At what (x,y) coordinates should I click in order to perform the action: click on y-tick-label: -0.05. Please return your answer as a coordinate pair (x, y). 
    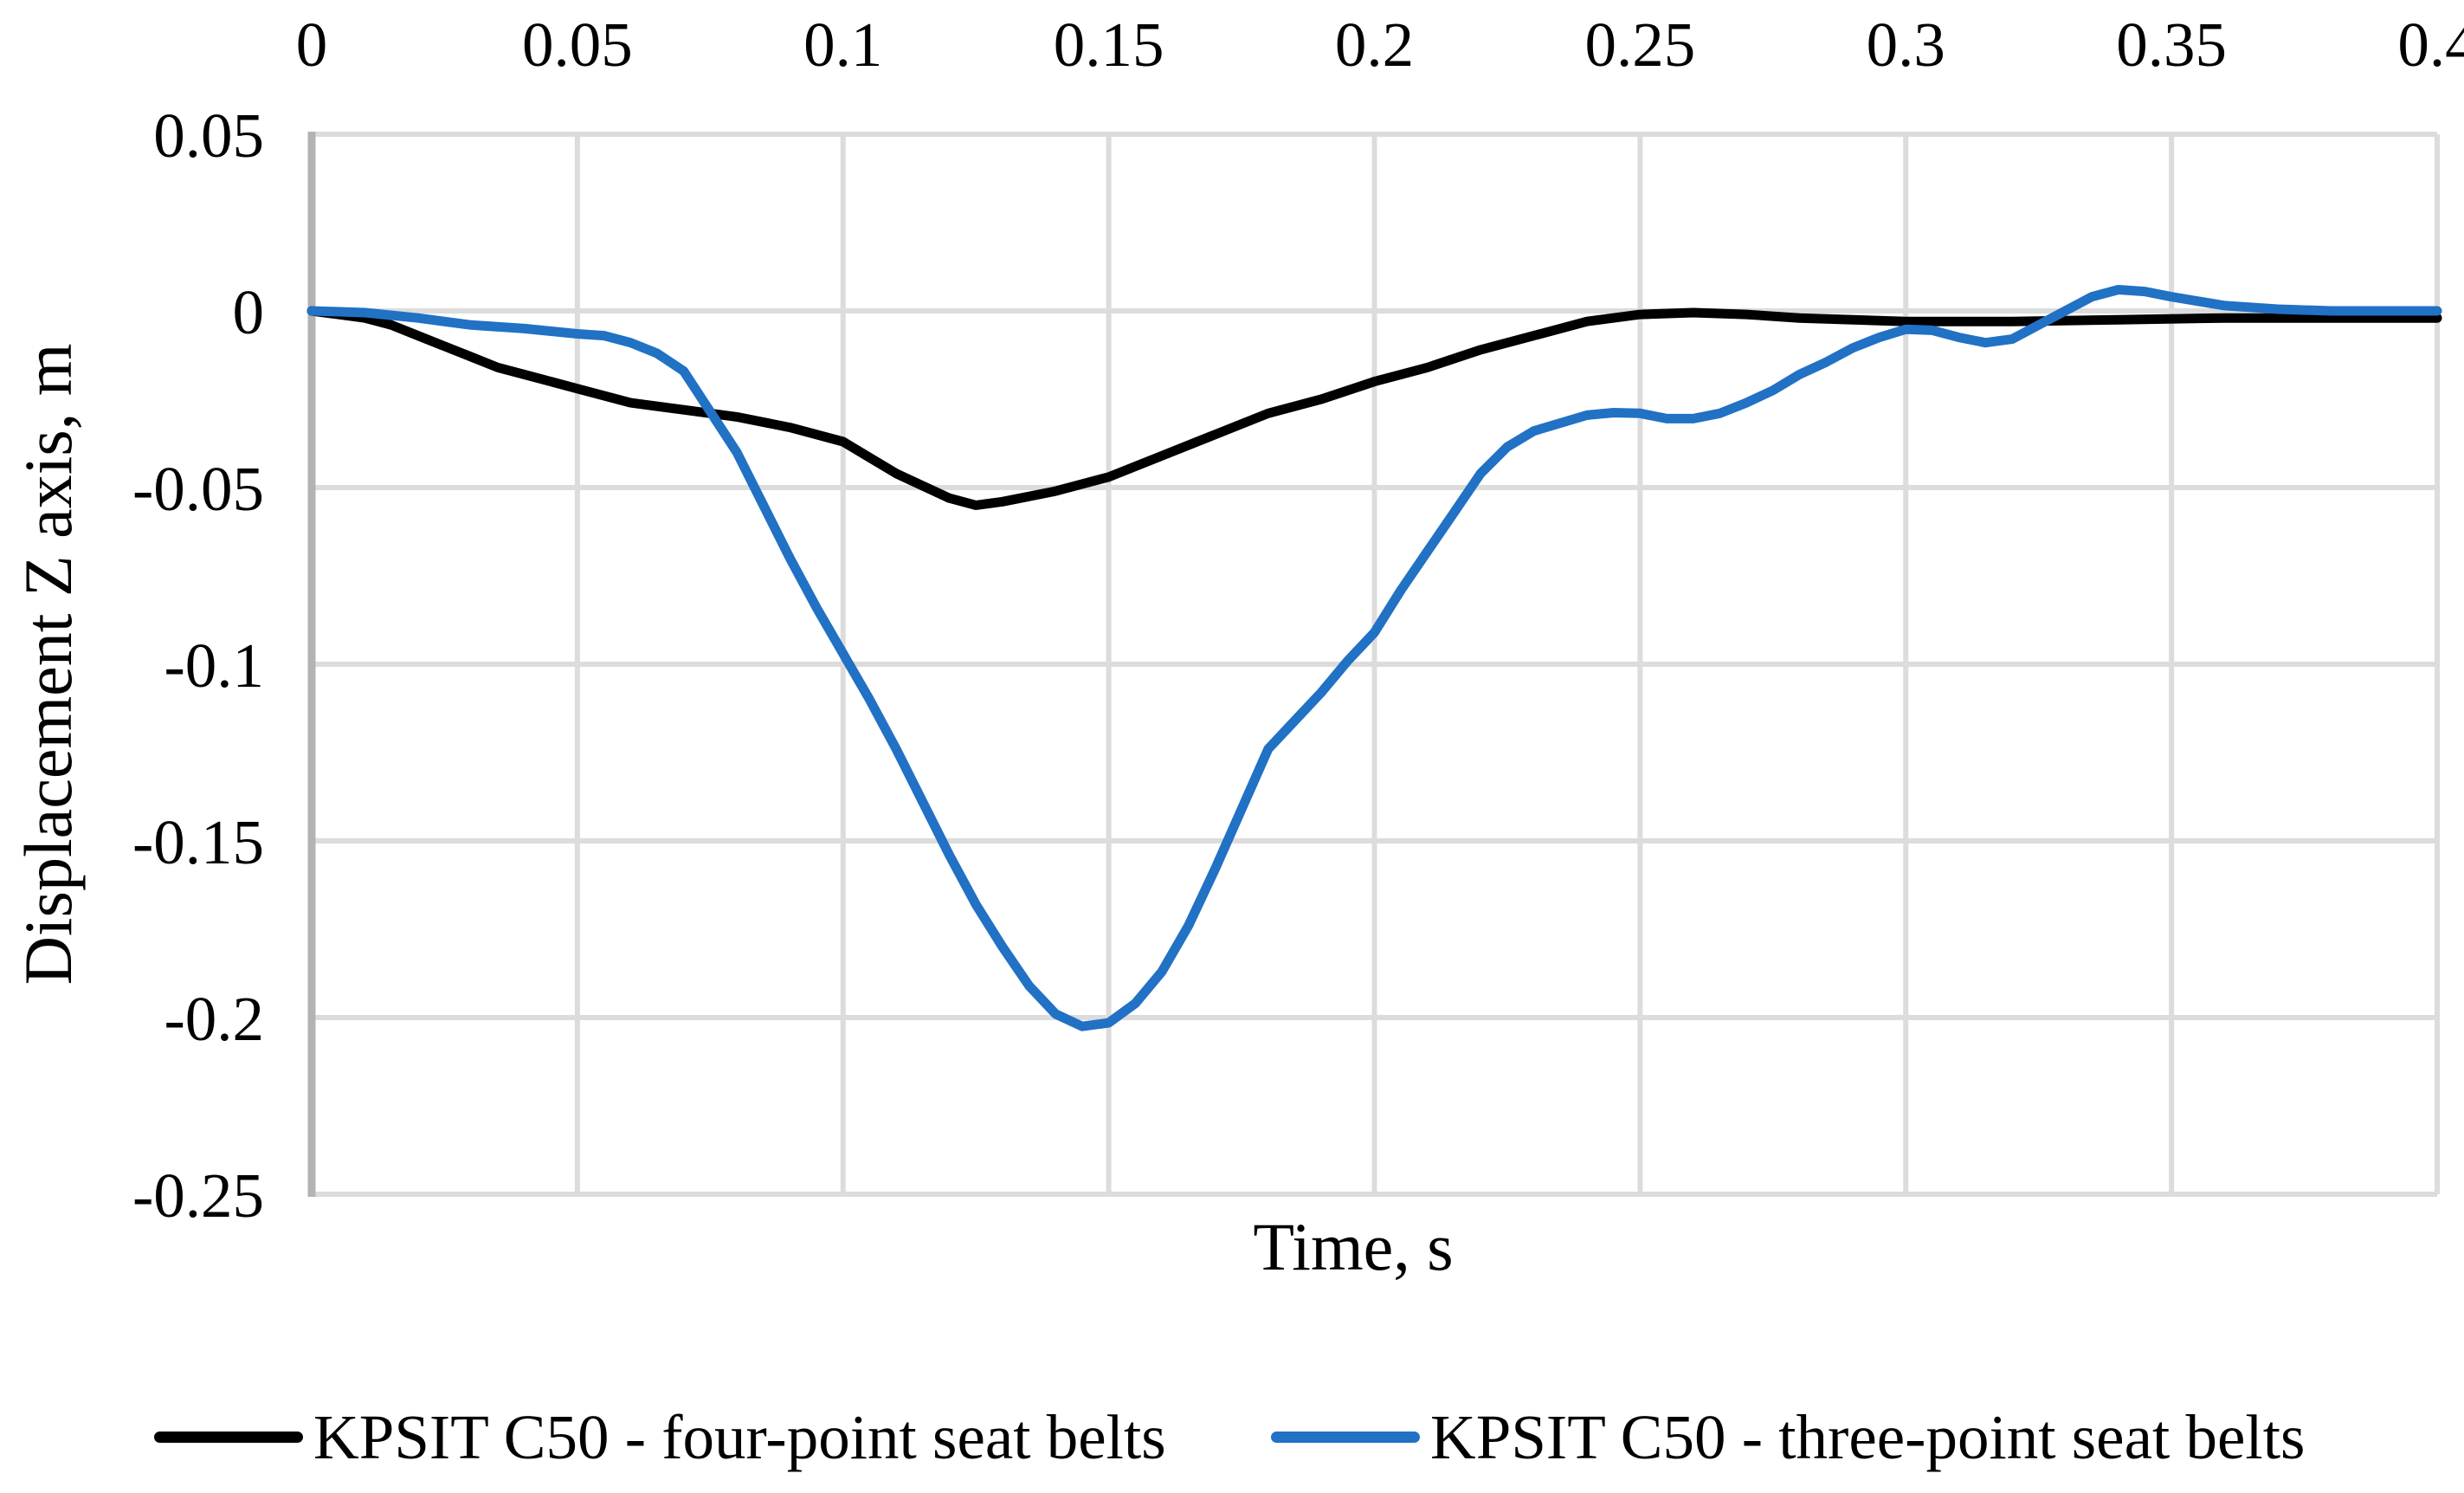
    Looking at the image, I should click on (198, 489).